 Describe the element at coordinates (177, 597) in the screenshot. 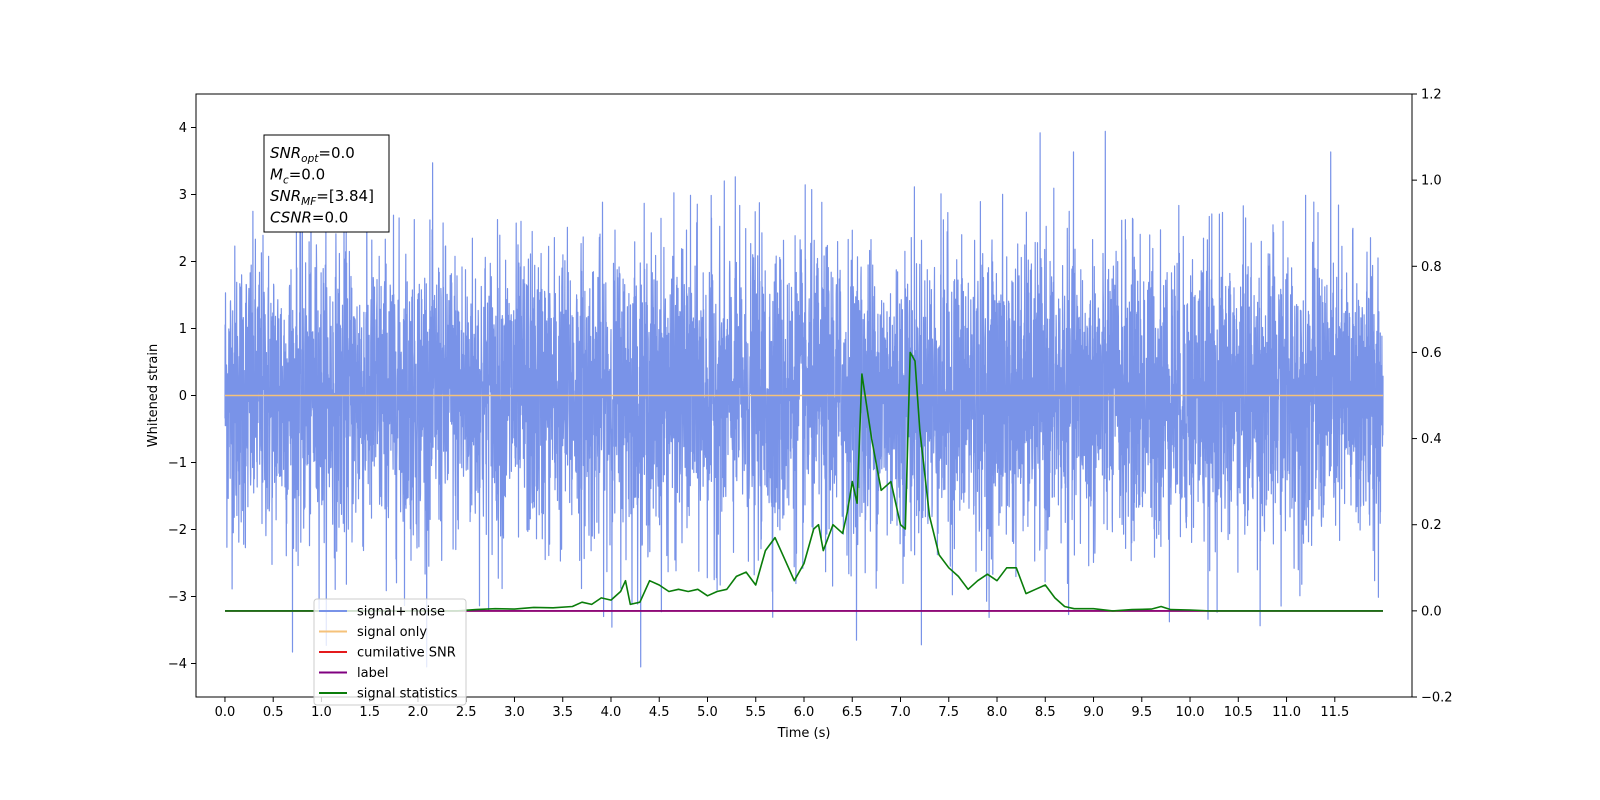

I see `y-tick-label: −3` at that location.